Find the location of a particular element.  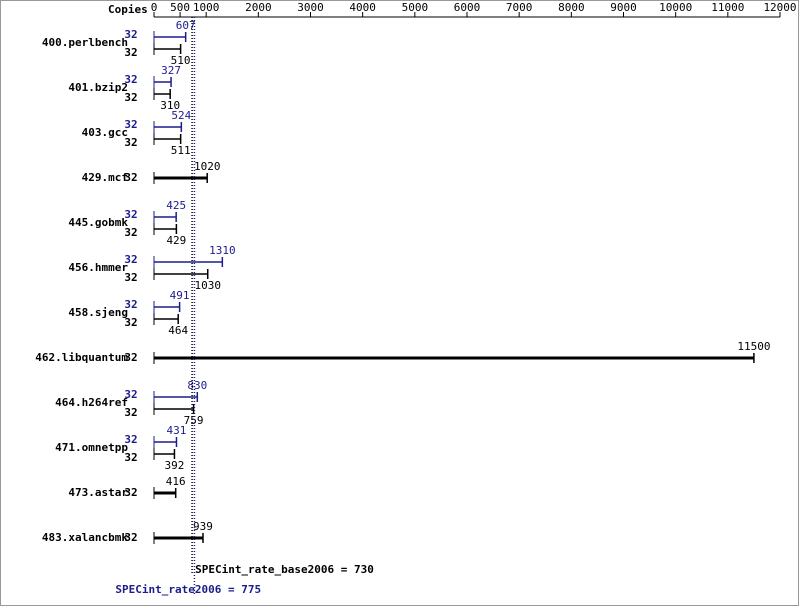

value-label: 939 is located at coordinates (203, 526).